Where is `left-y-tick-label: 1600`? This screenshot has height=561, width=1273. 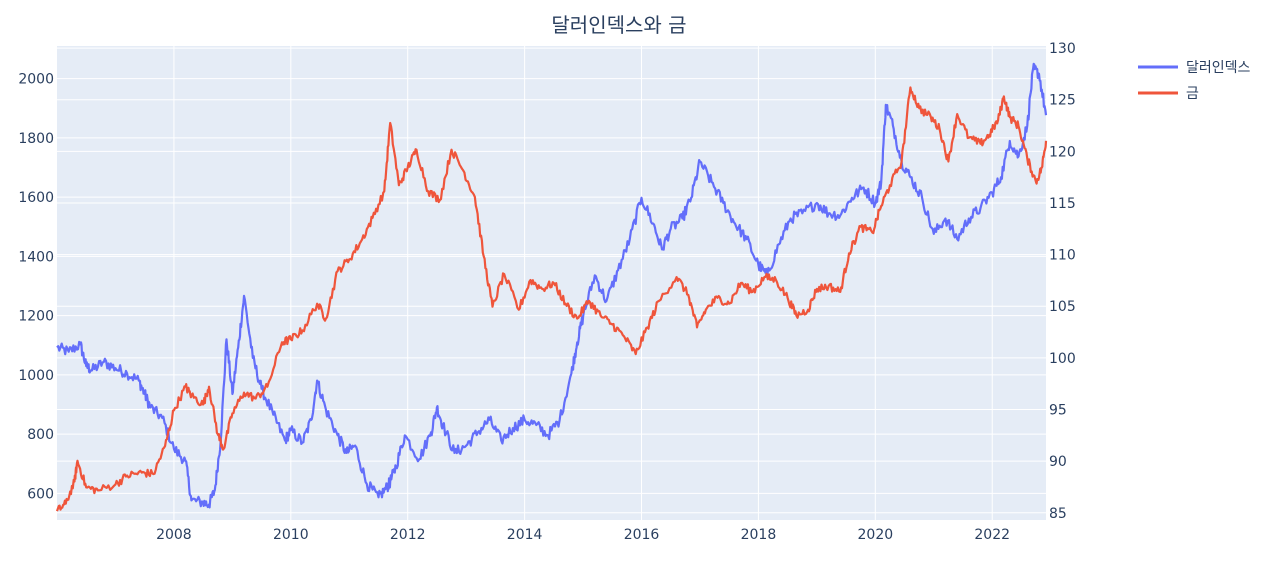 left-y-tick-label: 1600 is located at coordinates (36, 198).